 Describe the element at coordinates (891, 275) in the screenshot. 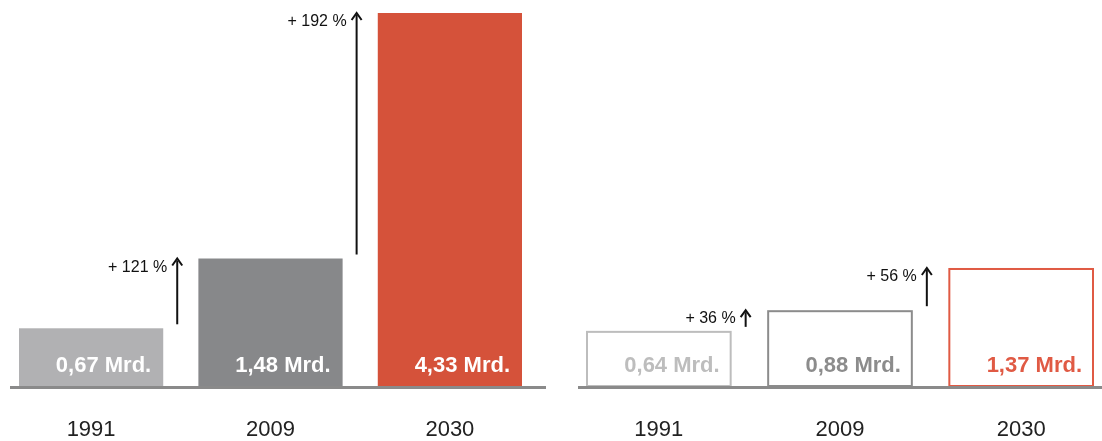

I see `annotation: + 56 %` at that location.